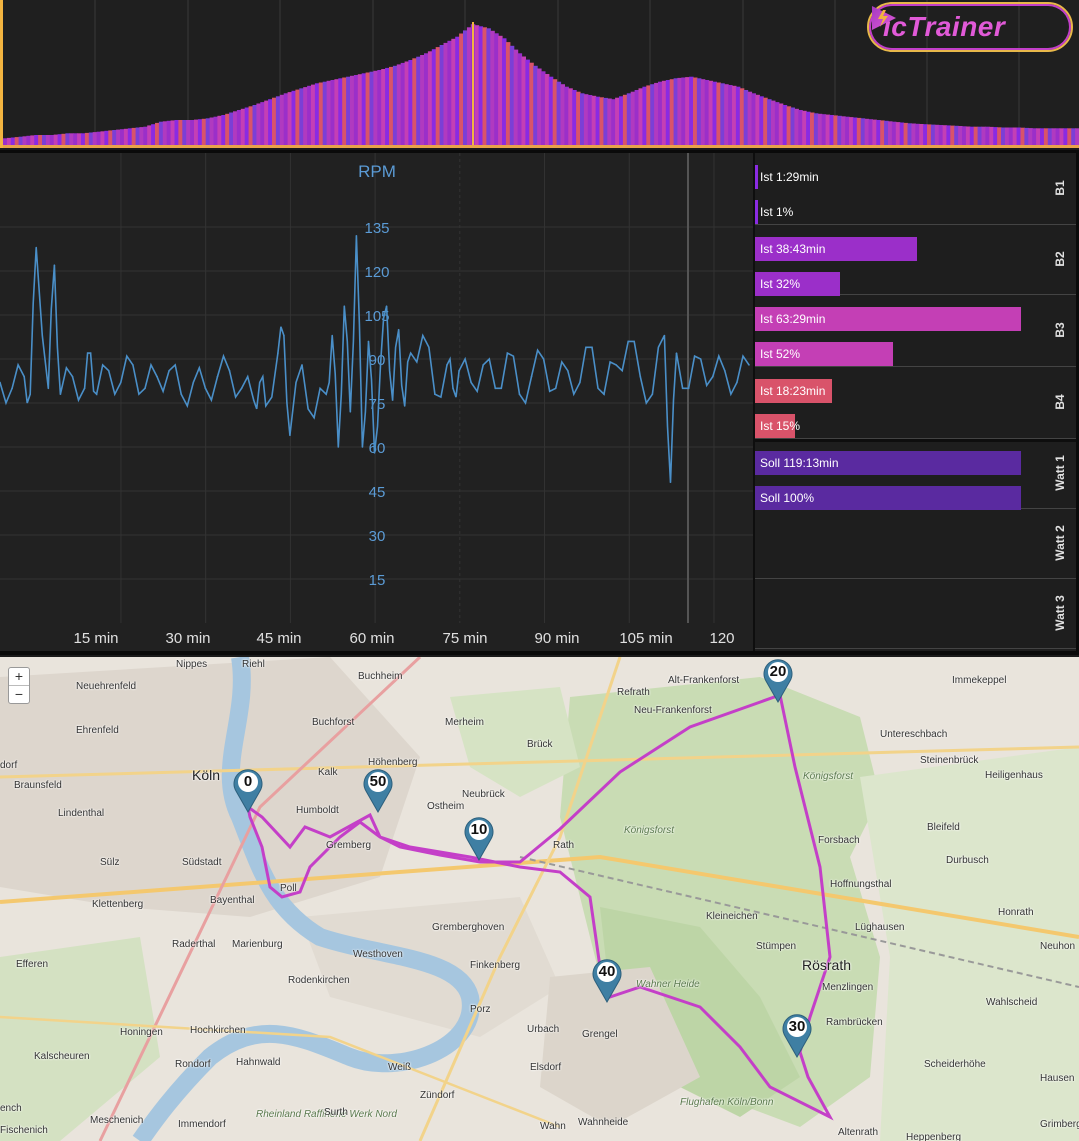 This screenshot has width=1079, height=1141. Describe the element at coordinates (19, 676) in the screenshot. I see `zoom-in-button: +` at that location.